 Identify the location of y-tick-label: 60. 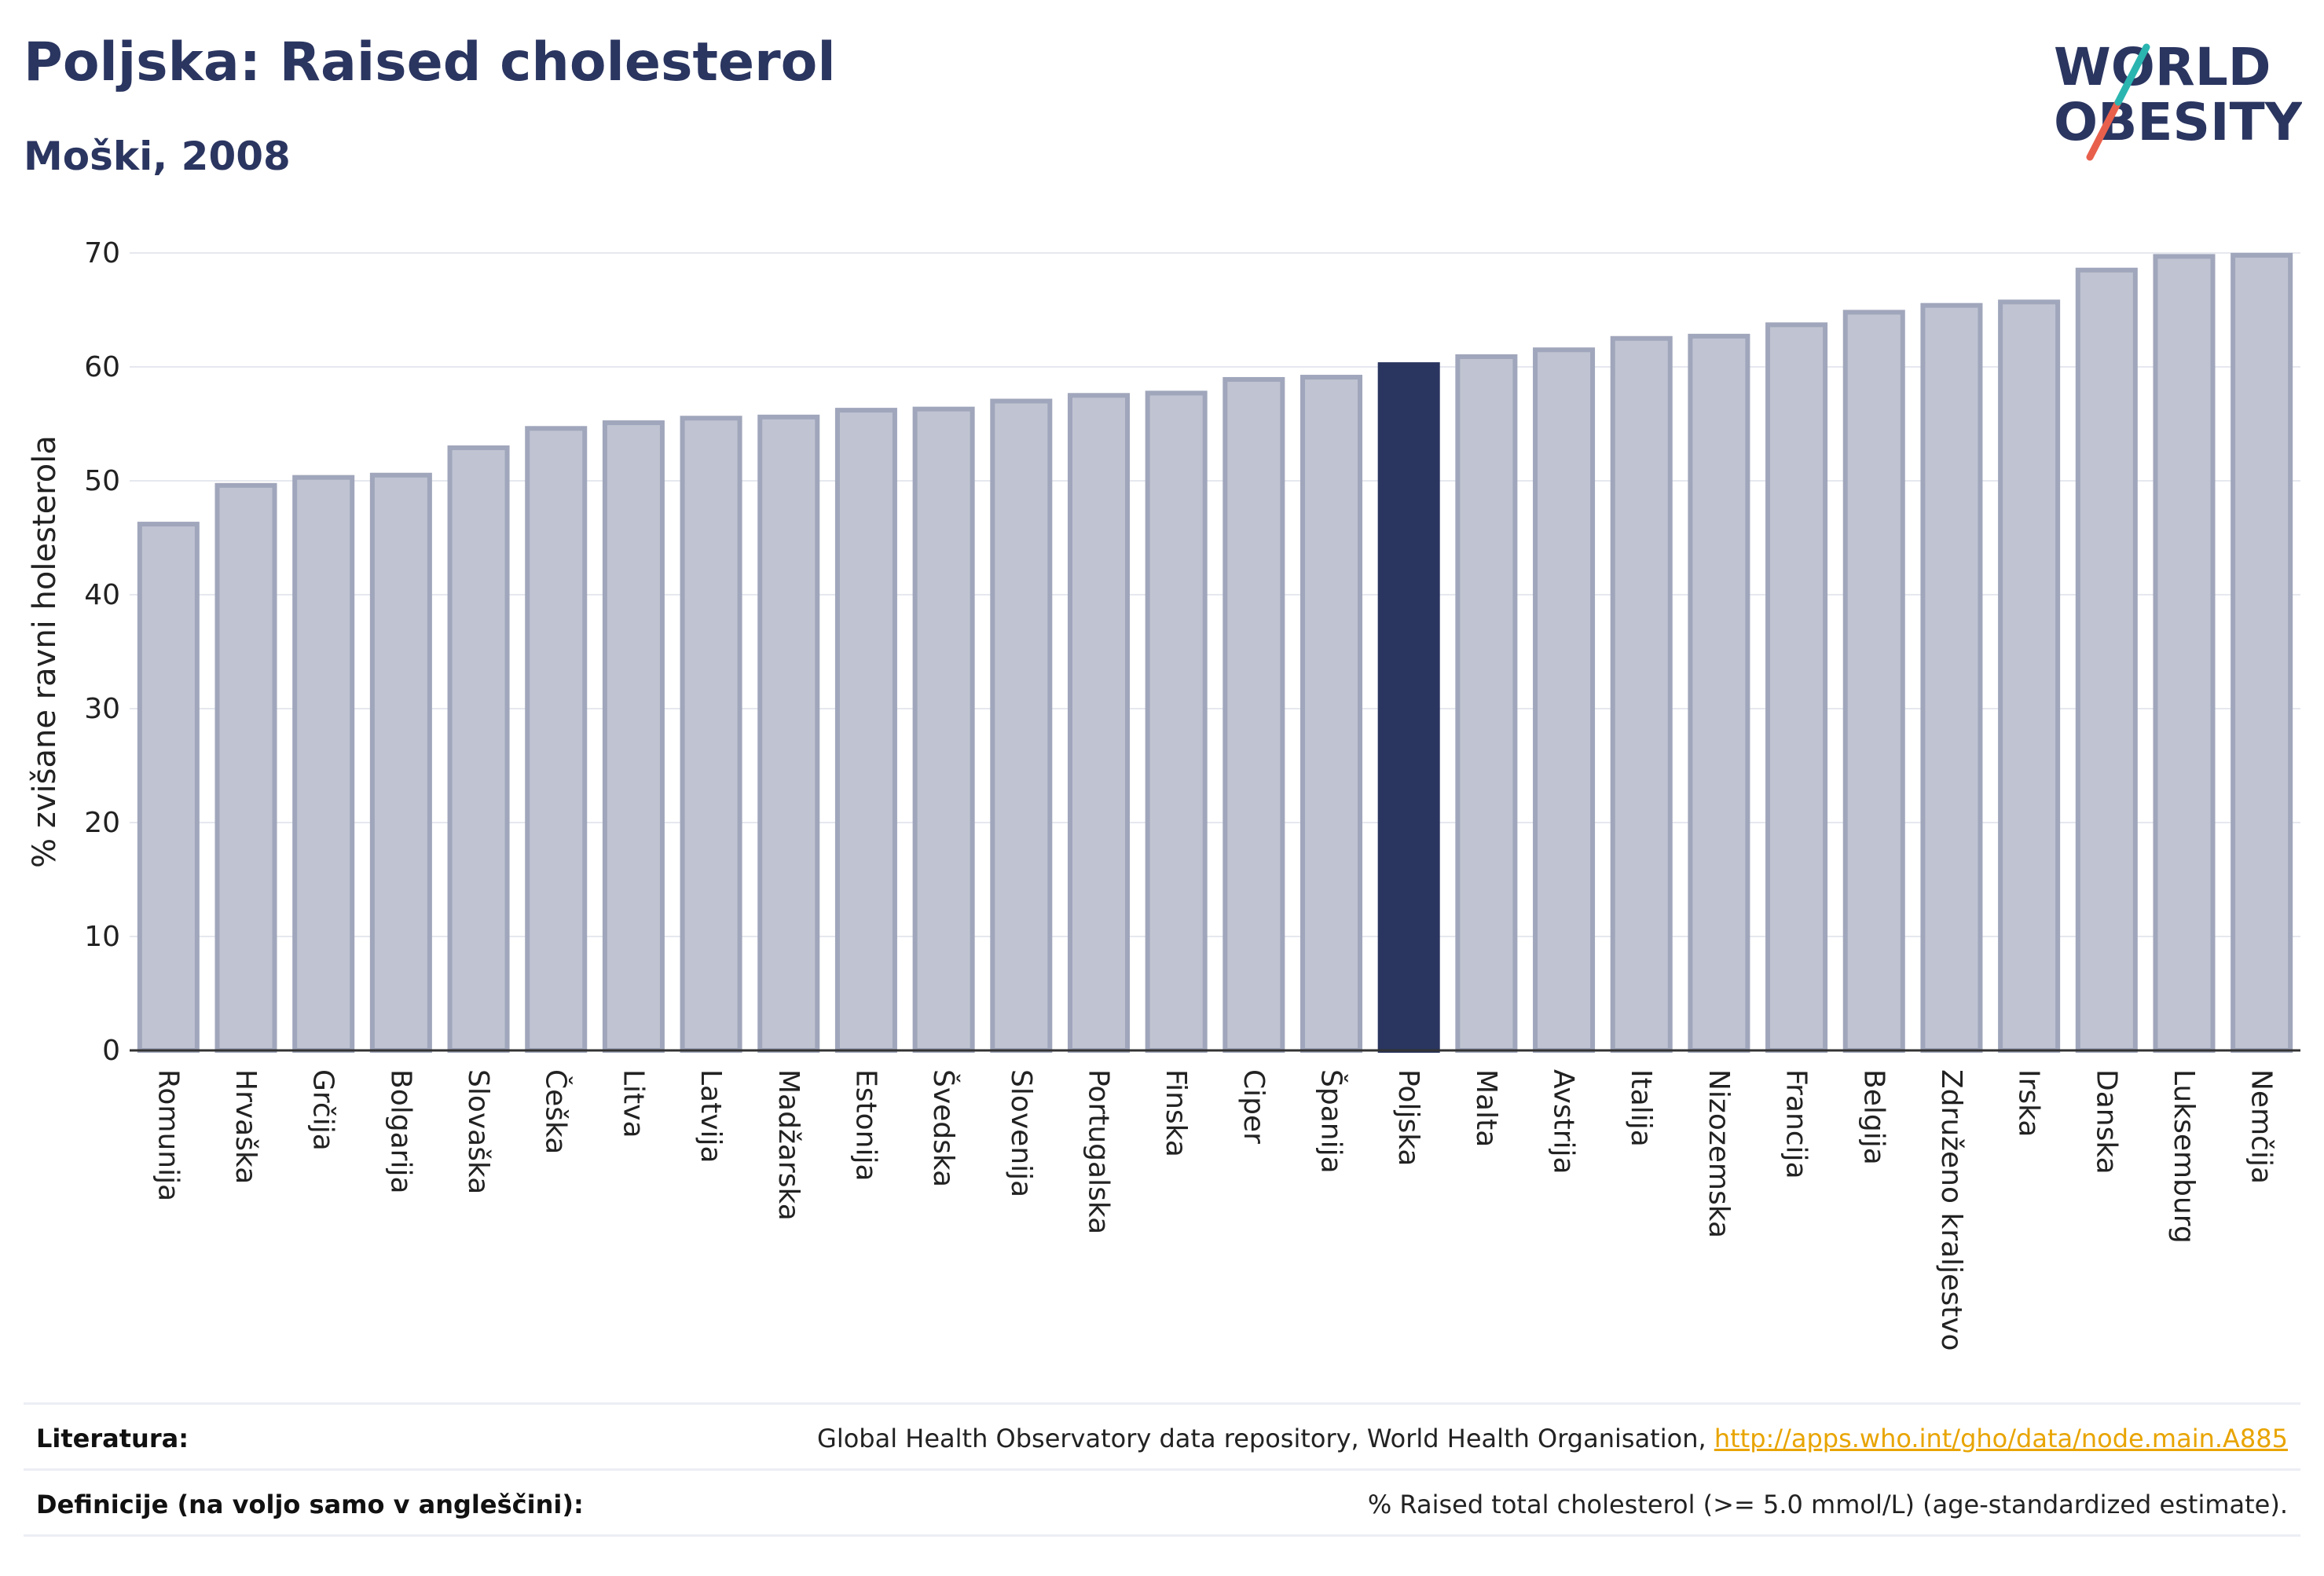
(102, 367).